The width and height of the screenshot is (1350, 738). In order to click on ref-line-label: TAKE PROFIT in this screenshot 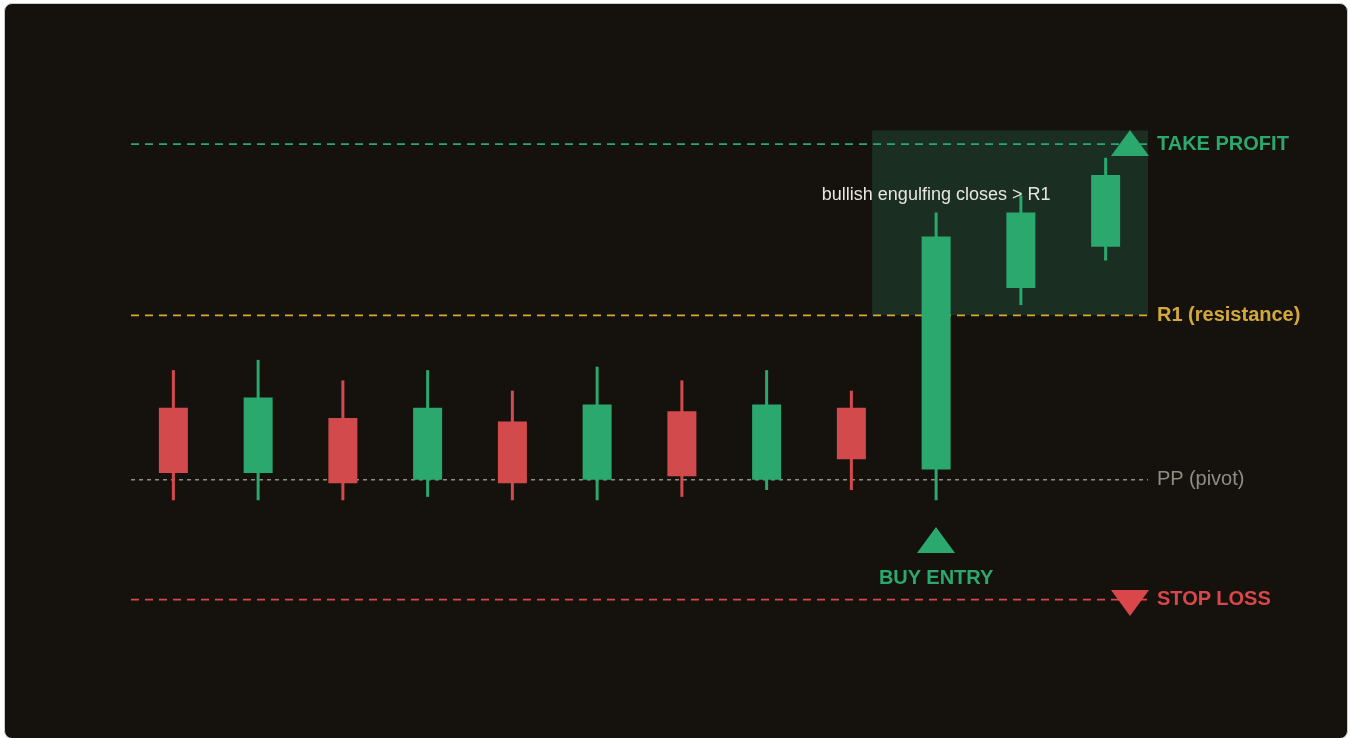, I will do `click(1223, 142)`.